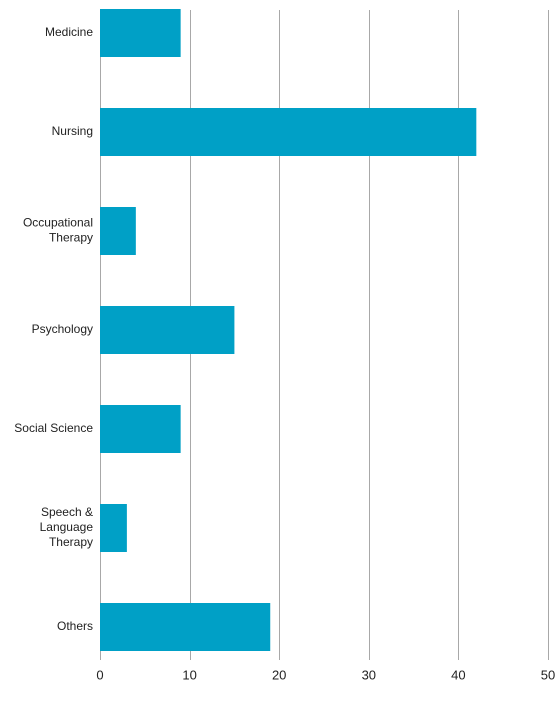 The width and height of the screenshot is (555, 707). Describe the element at coordinates (140, 33) in the screenshot. I see `bar-medicine` at that location.